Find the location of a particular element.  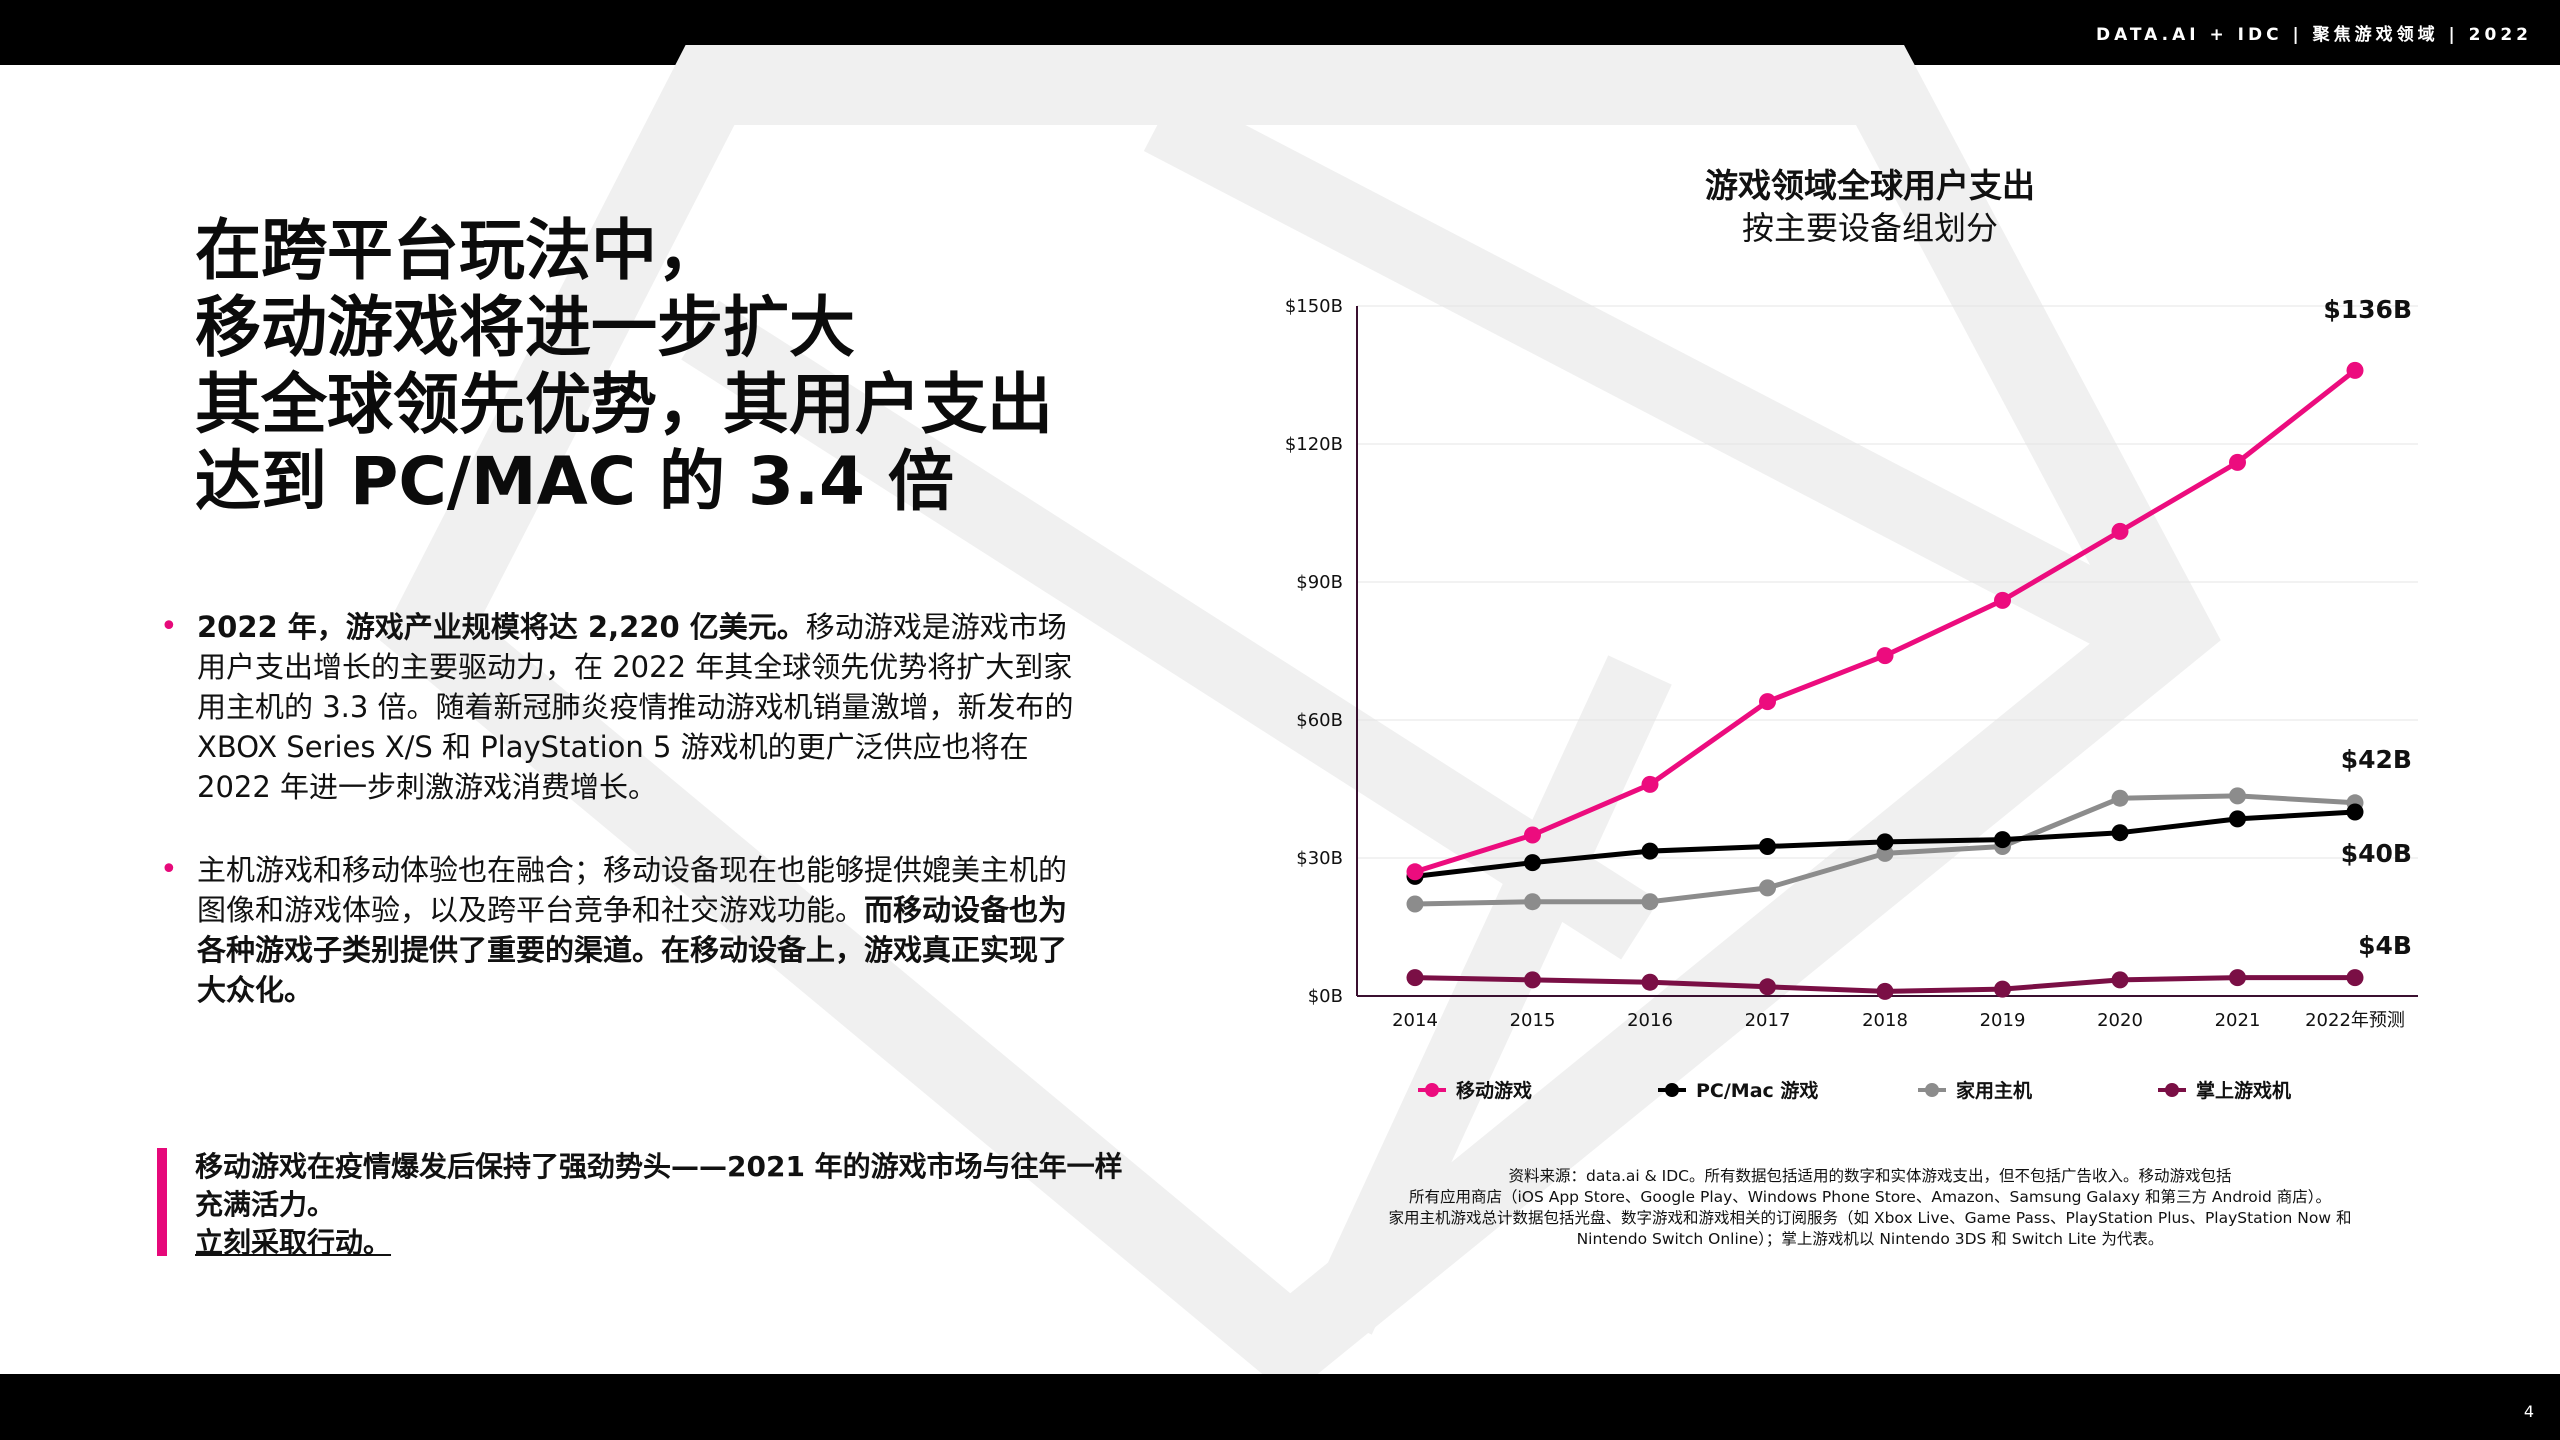

x-tick-label: 2020 is located at coordinates (2120, 1020).